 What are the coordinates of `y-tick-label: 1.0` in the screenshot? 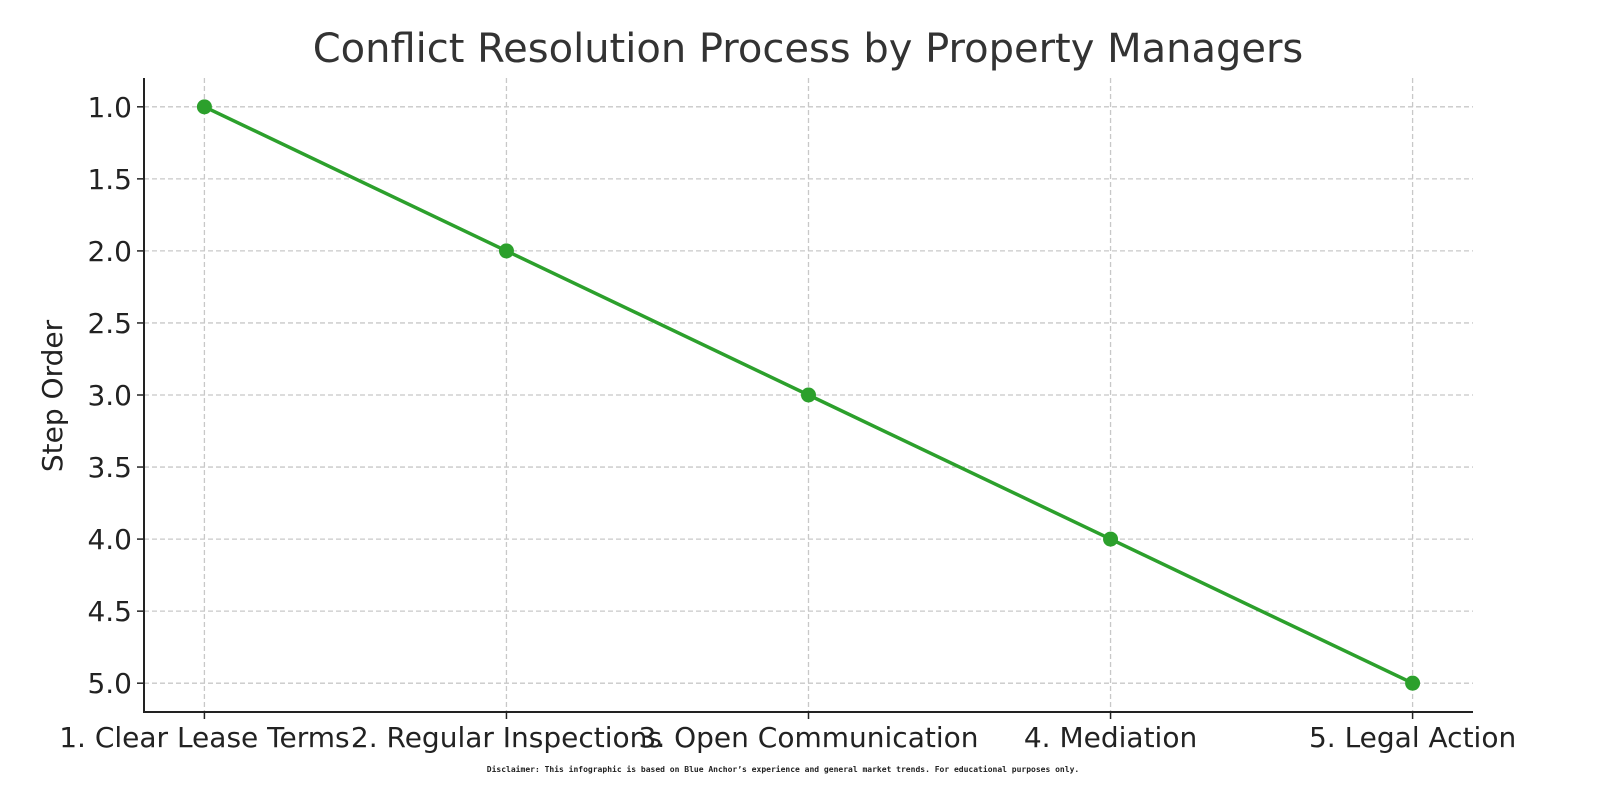 It's located at (109, 107).